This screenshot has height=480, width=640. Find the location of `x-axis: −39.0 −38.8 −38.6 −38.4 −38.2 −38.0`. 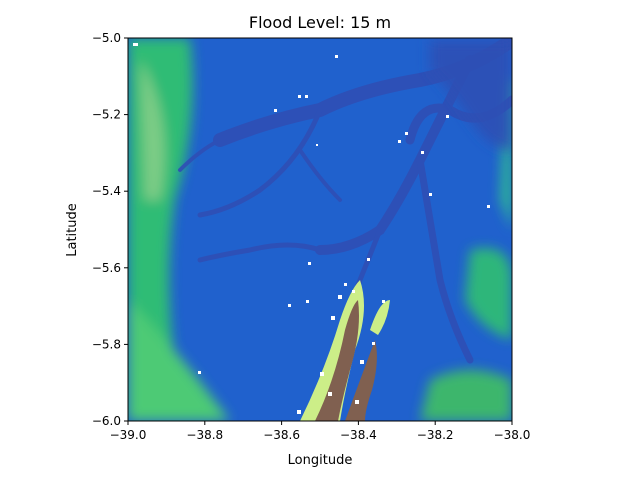

x-axis: −39.0 −38.8 −38.6 −38.4 −38.2 −38.0 is located at coordinates (320, 431).